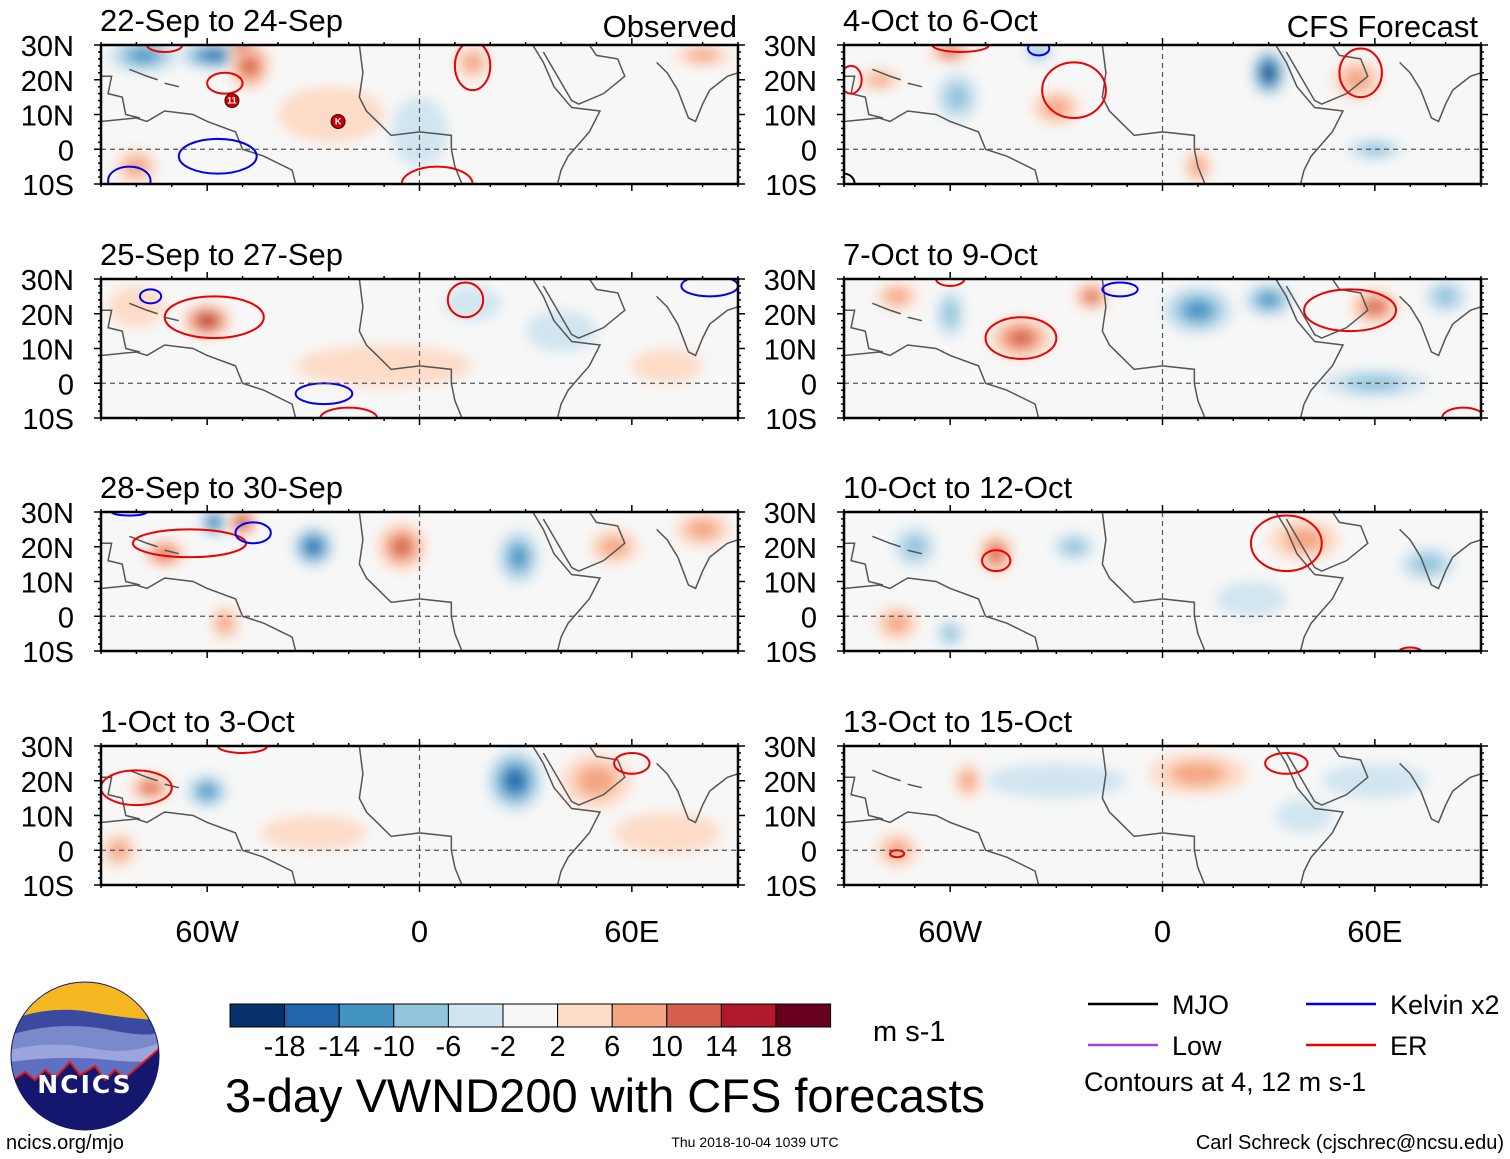  I want to click on contour-kelvin, so click(150, 296).